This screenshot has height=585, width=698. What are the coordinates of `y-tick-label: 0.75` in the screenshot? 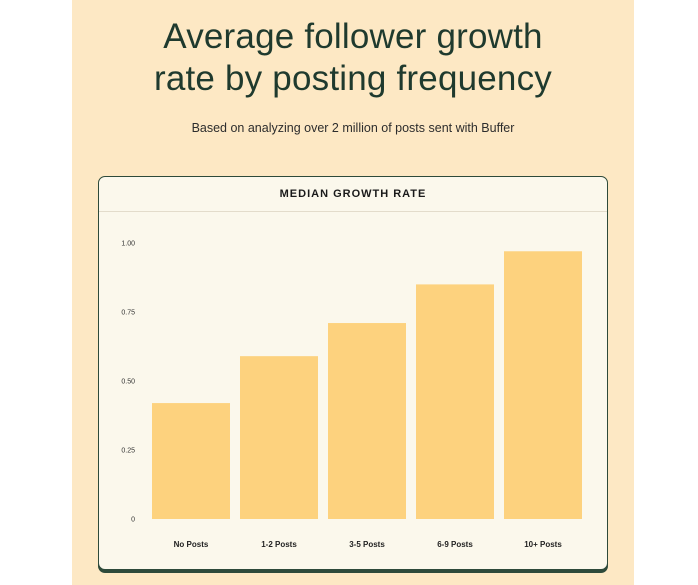 It's located at (128, 313).